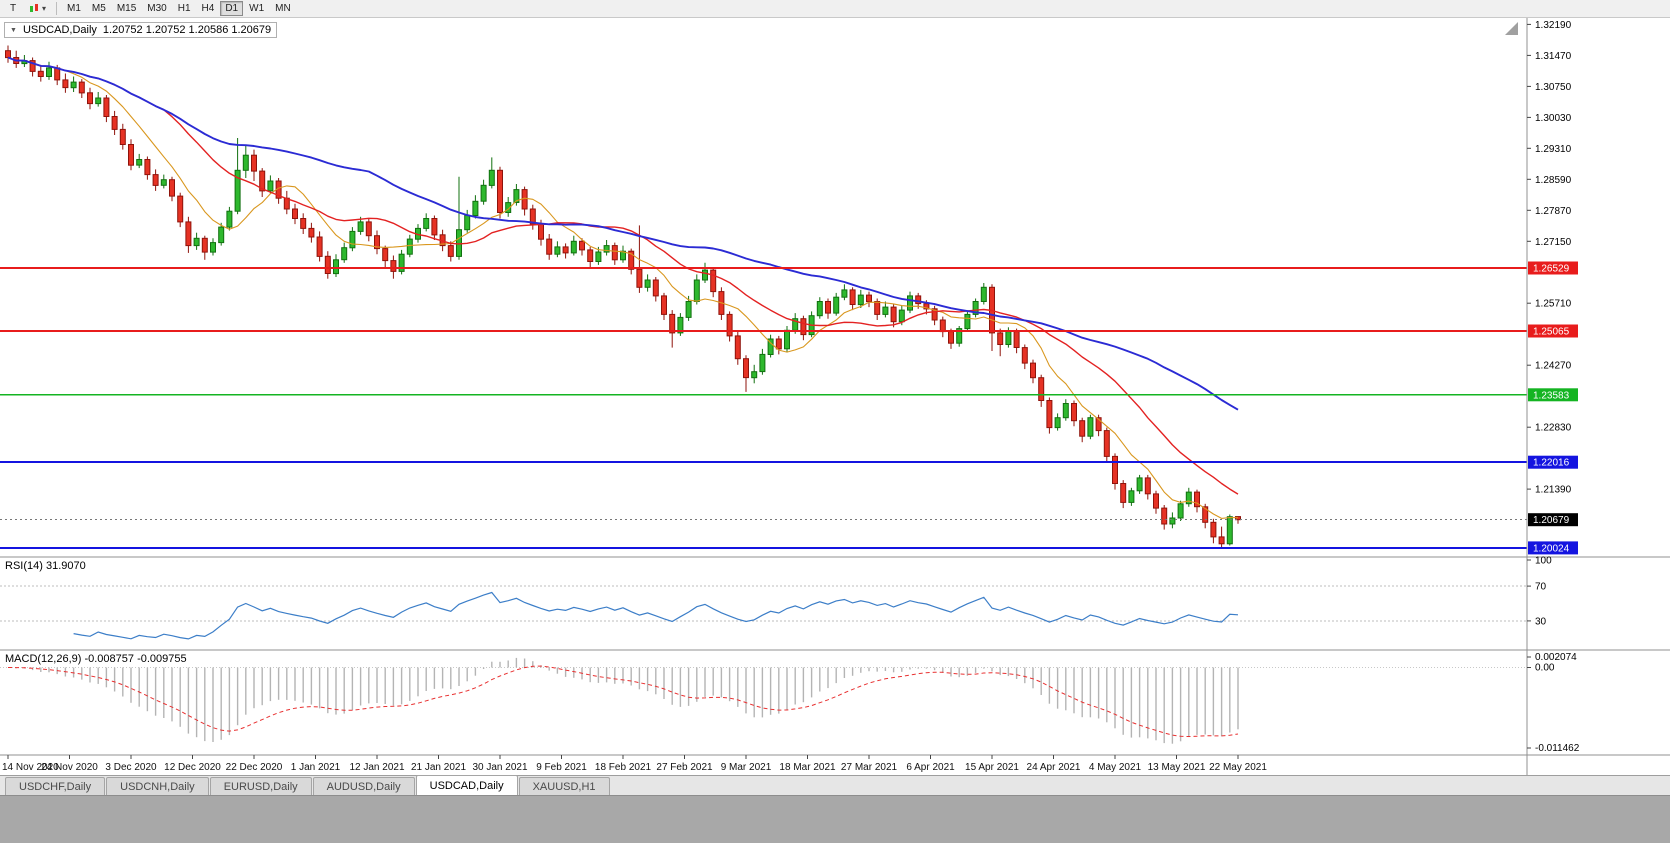 This screenshot has height=843, width=1670. I want to click on tab-usdchf-daily: USDCHF,Daily, so click(55, 786).